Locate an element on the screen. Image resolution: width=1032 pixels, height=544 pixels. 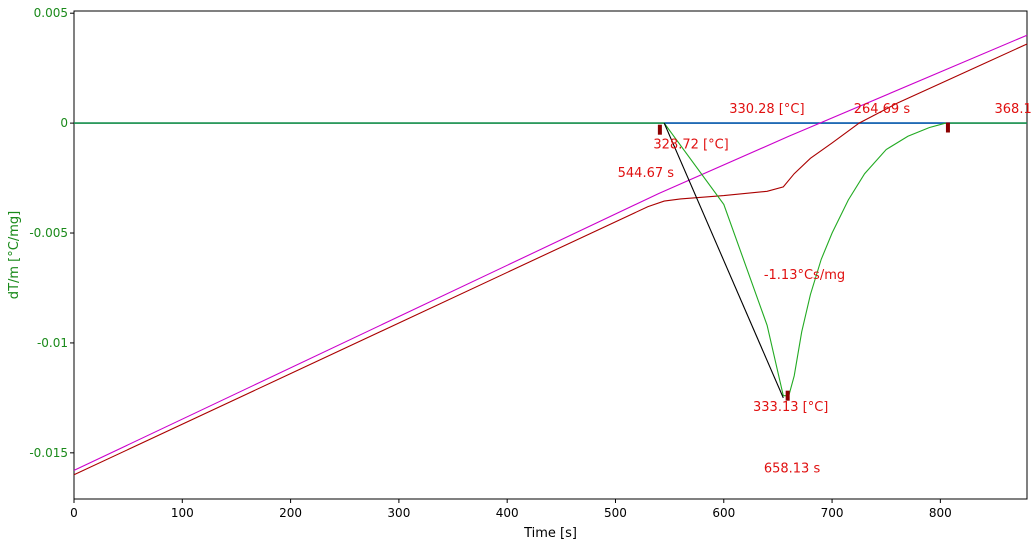
annotation-1: 328.72 [°C] is located at coordinates (690, 144).